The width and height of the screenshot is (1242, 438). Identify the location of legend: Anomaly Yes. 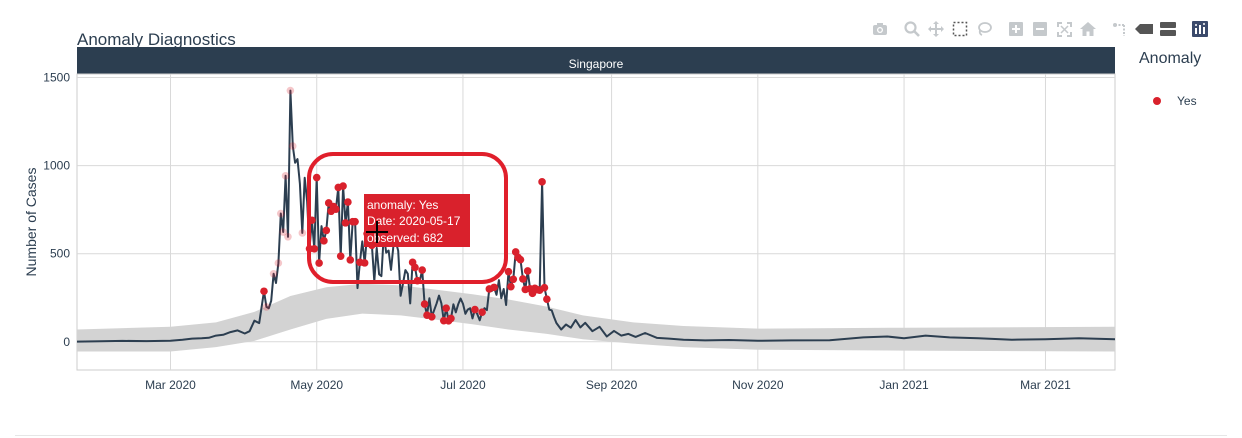
(1178, 79).